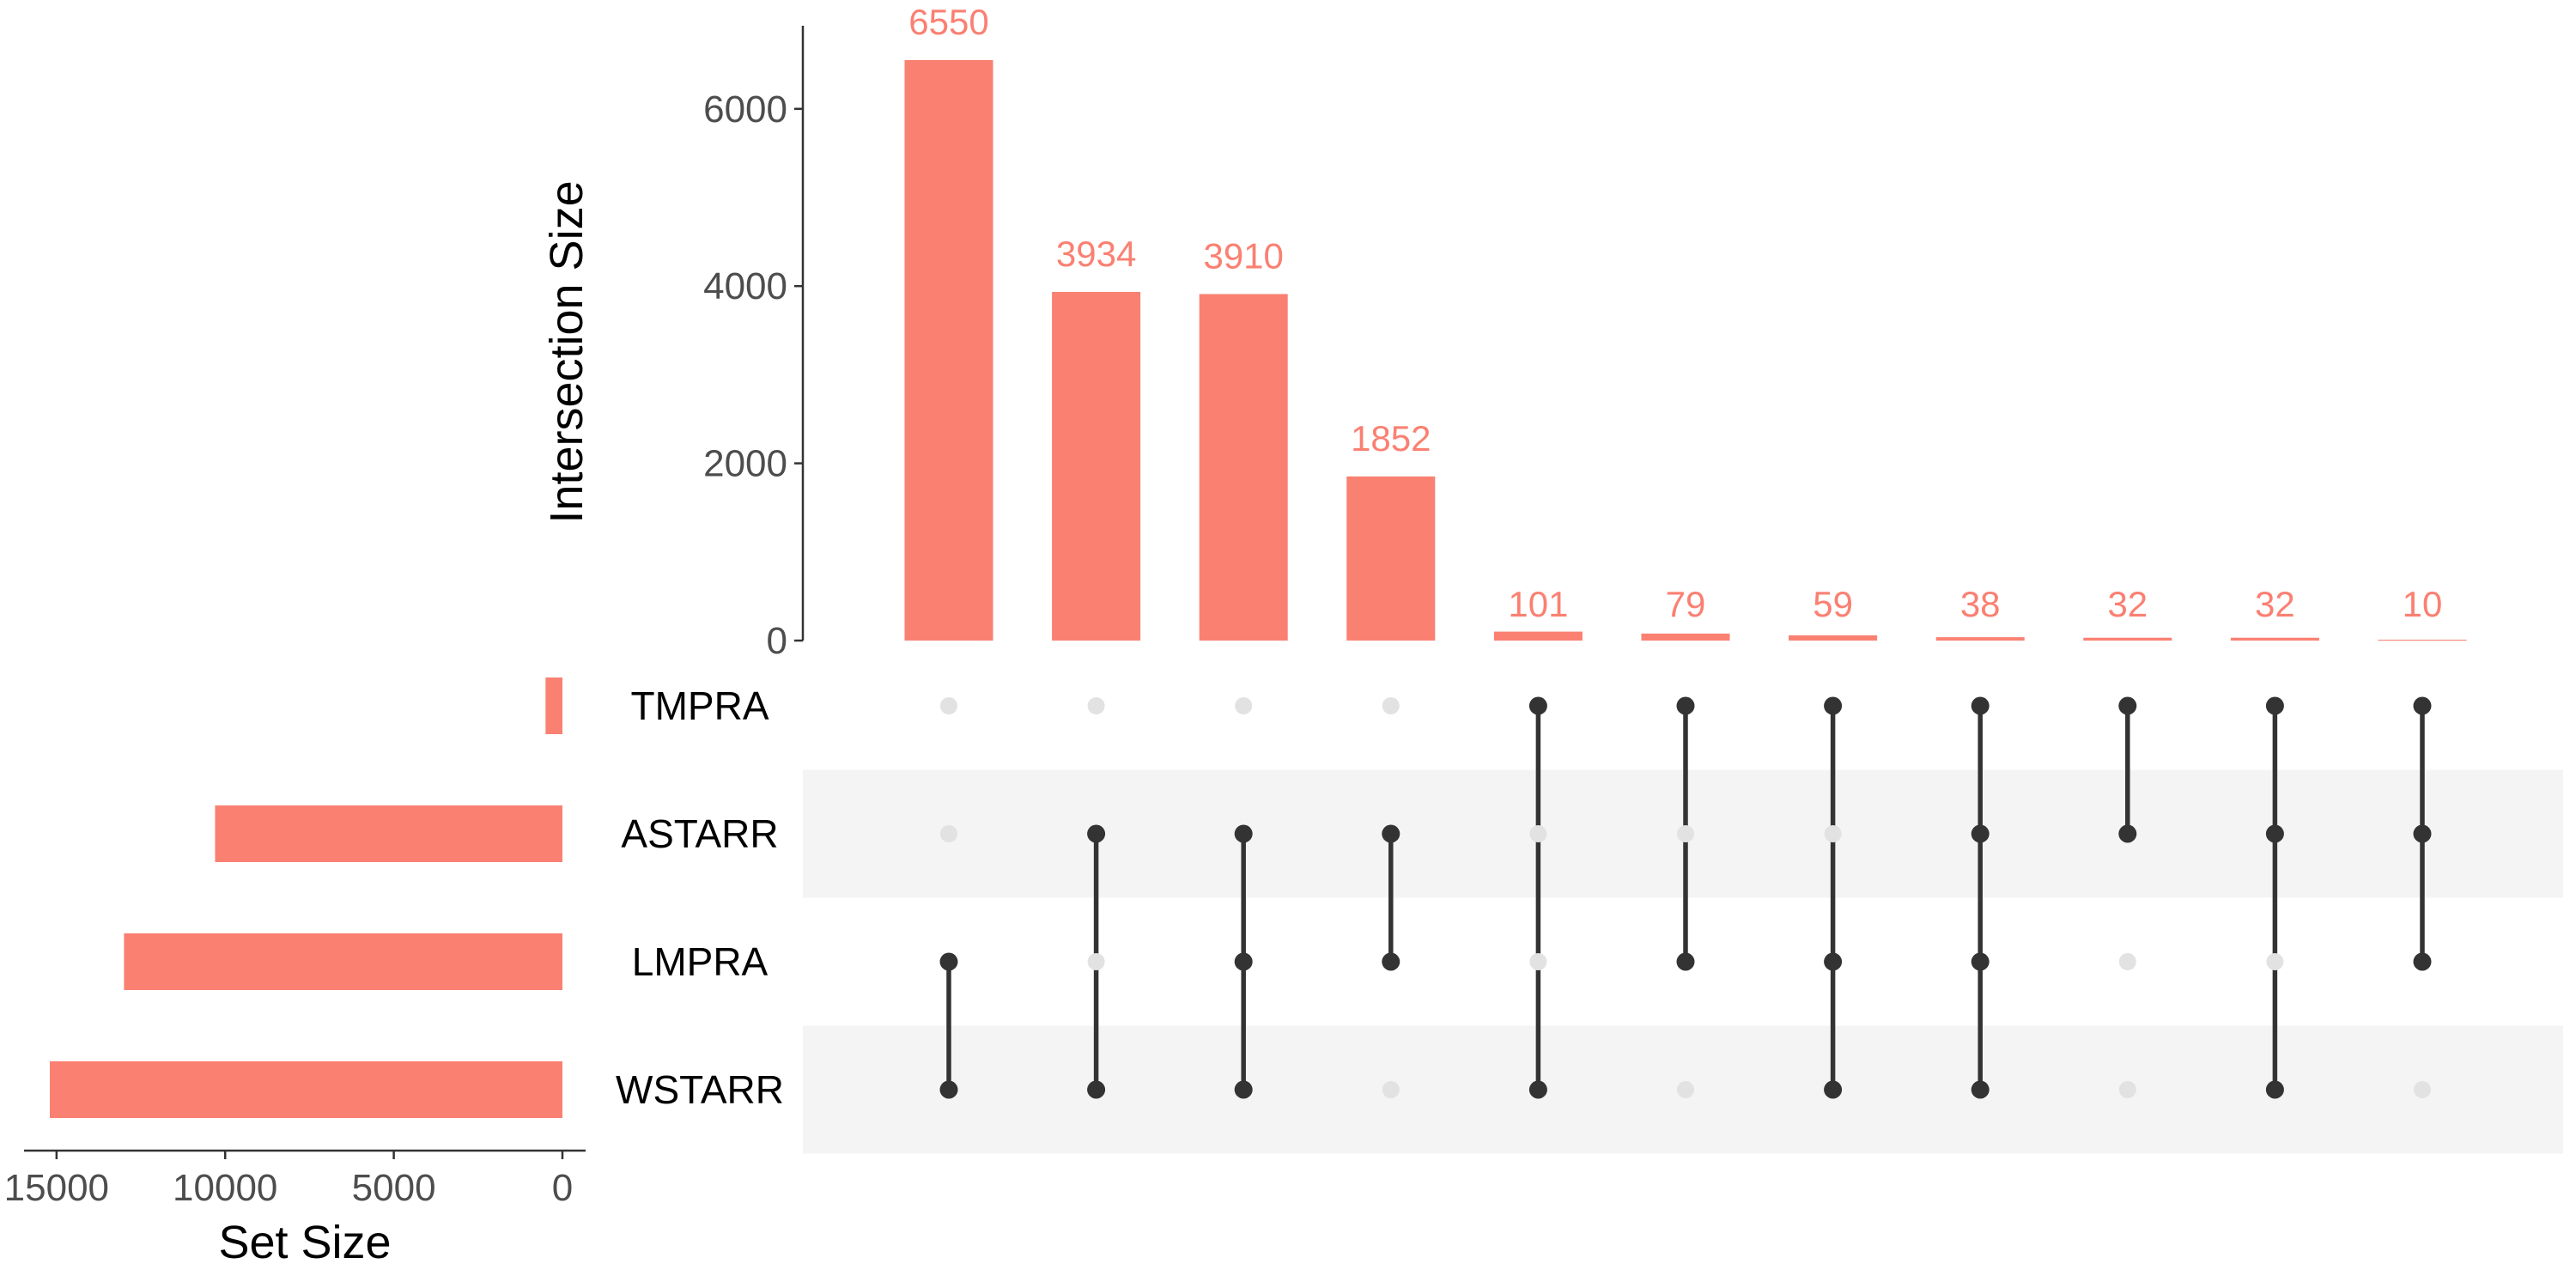 The width and height of the screenshot is (2576, 1288). I want to click on intersection-size-axis: 0 2000 4000 6000, so click(754, 344).